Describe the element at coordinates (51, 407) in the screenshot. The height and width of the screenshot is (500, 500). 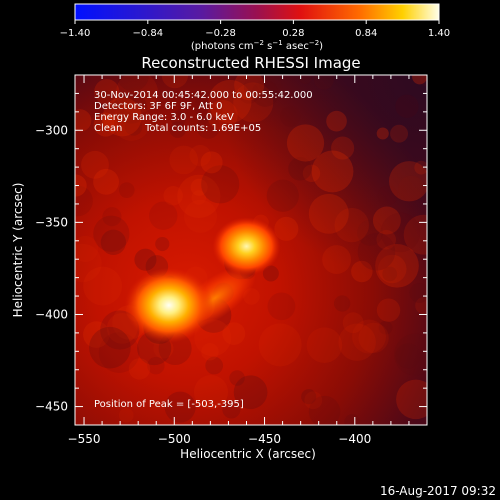
I see `y-tick-label: −450` at that location.